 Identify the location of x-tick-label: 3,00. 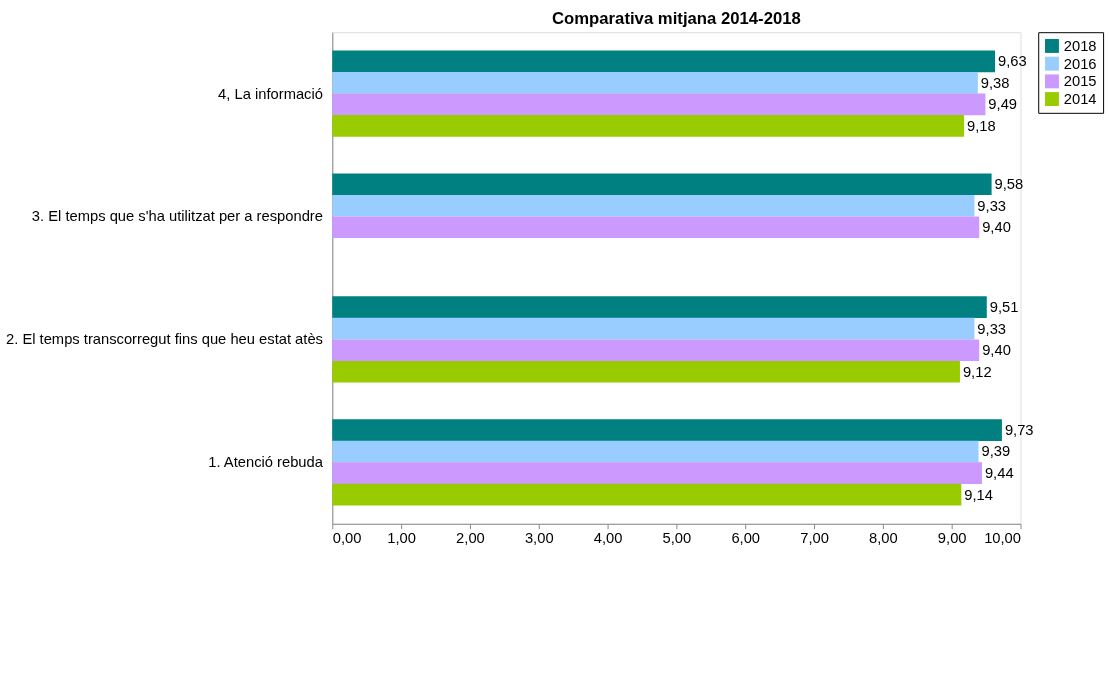
(539, 537).